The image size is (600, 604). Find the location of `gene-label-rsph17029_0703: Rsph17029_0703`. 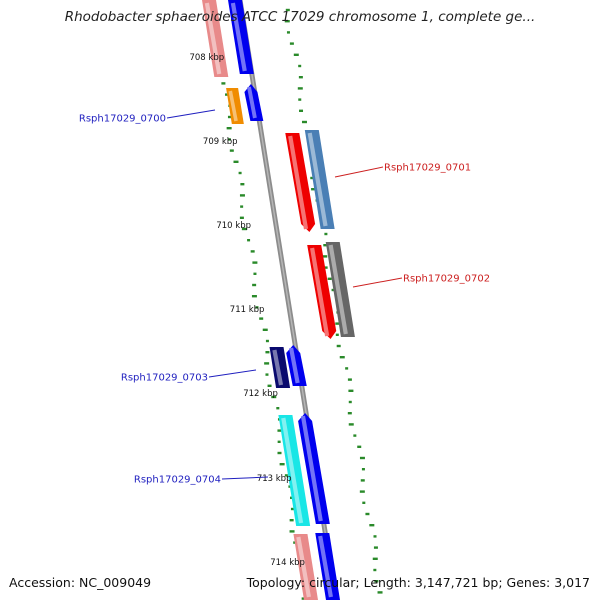

gene-label-rsph17029_0703: Rsph17029_0703 is located at coordinates (164, 378).